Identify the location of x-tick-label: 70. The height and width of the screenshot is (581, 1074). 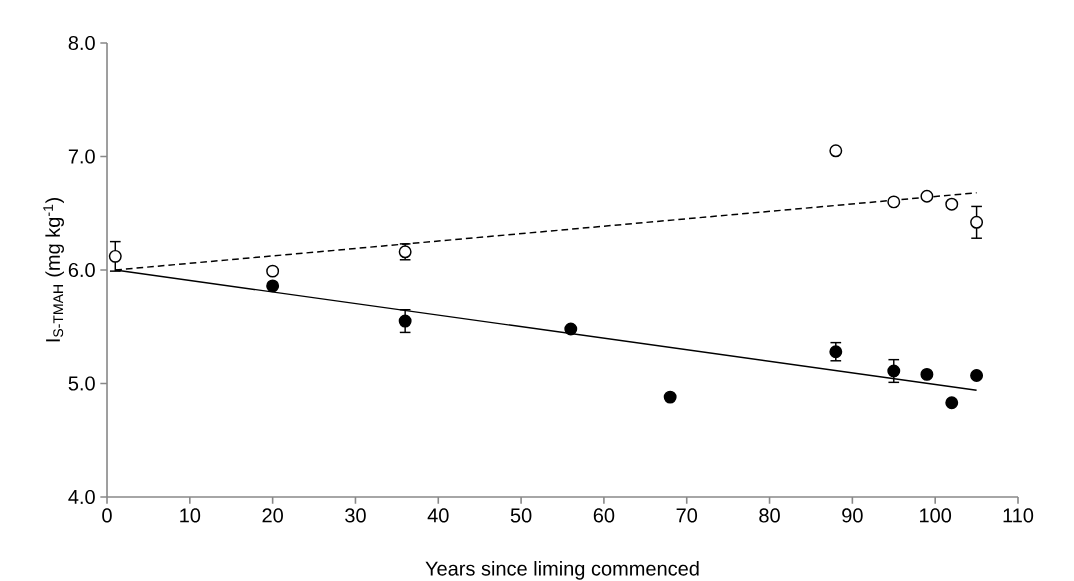
(687, 515).